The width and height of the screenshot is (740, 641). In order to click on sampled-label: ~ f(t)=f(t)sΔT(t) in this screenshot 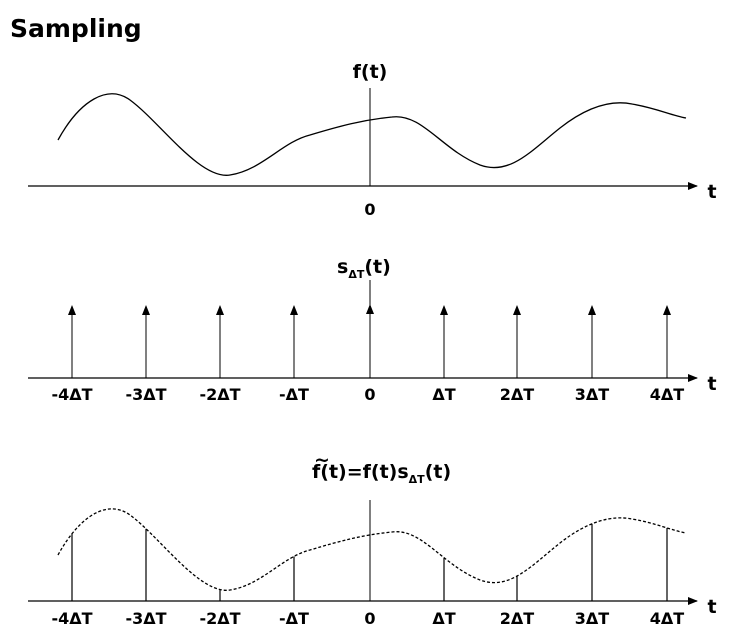, I will do `click(381, 467)`.